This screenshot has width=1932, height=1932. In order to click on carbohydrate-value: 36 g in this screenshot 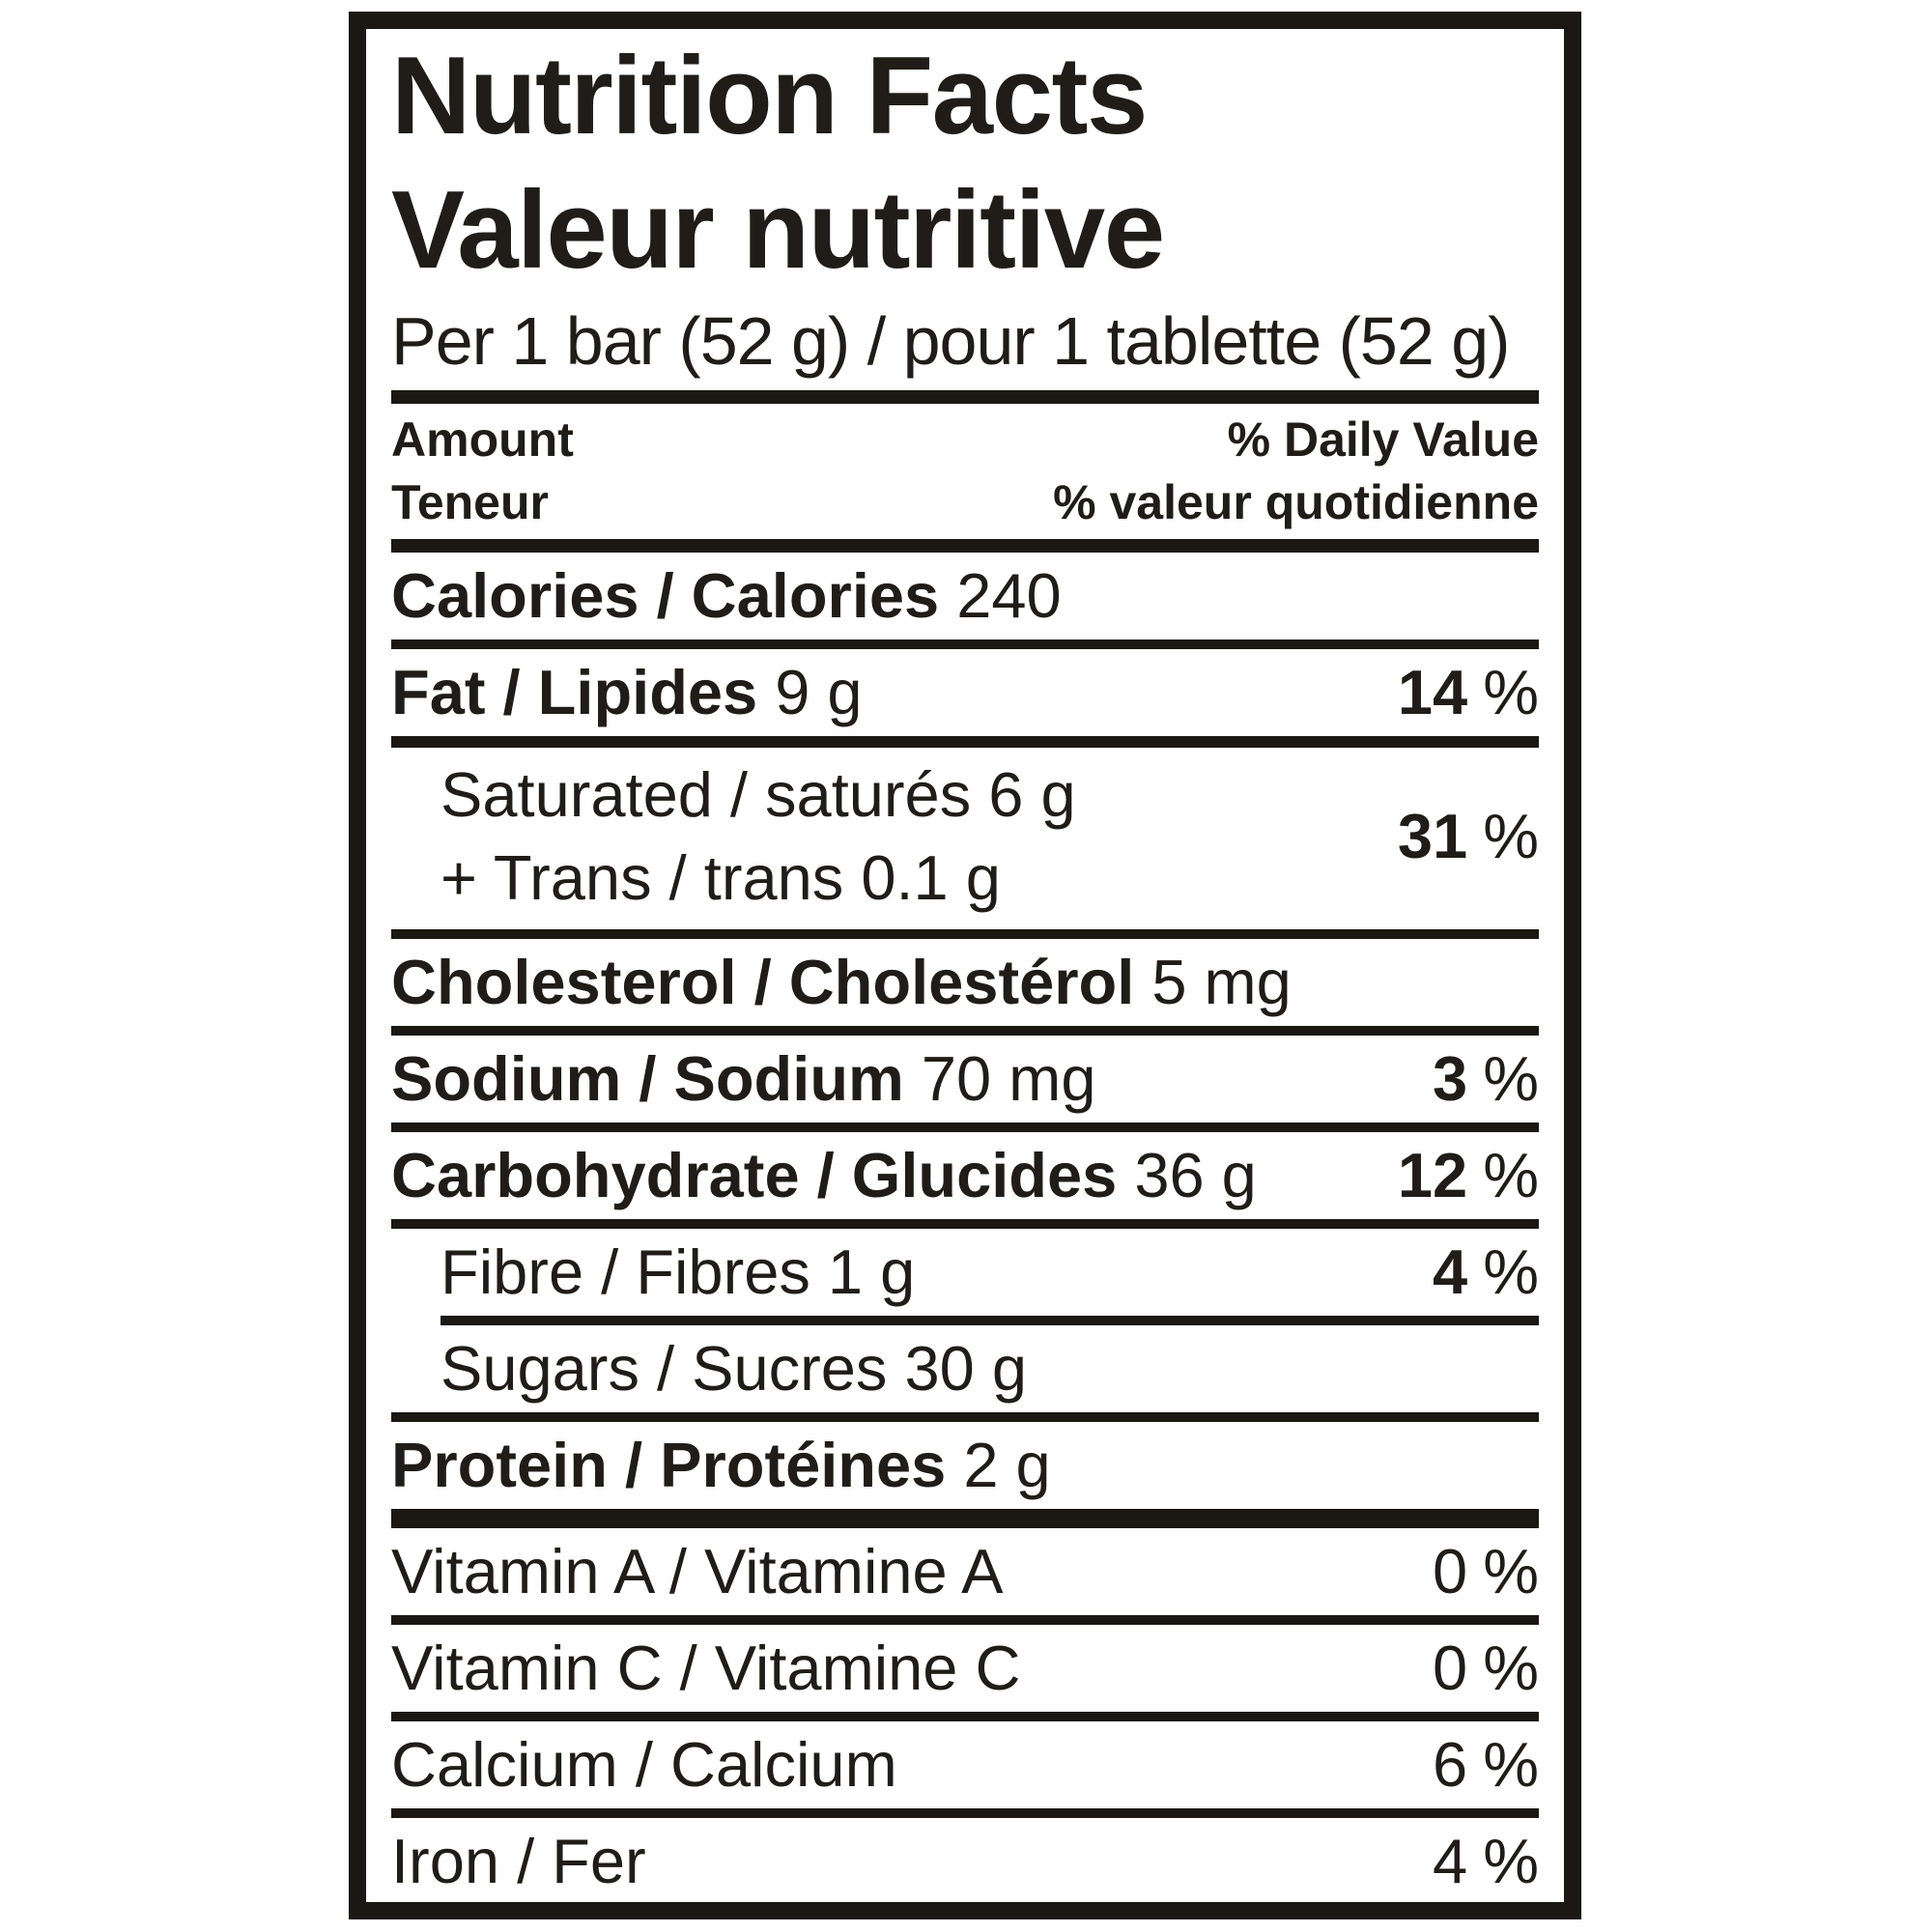, I will do `click(1195, 1174)`.